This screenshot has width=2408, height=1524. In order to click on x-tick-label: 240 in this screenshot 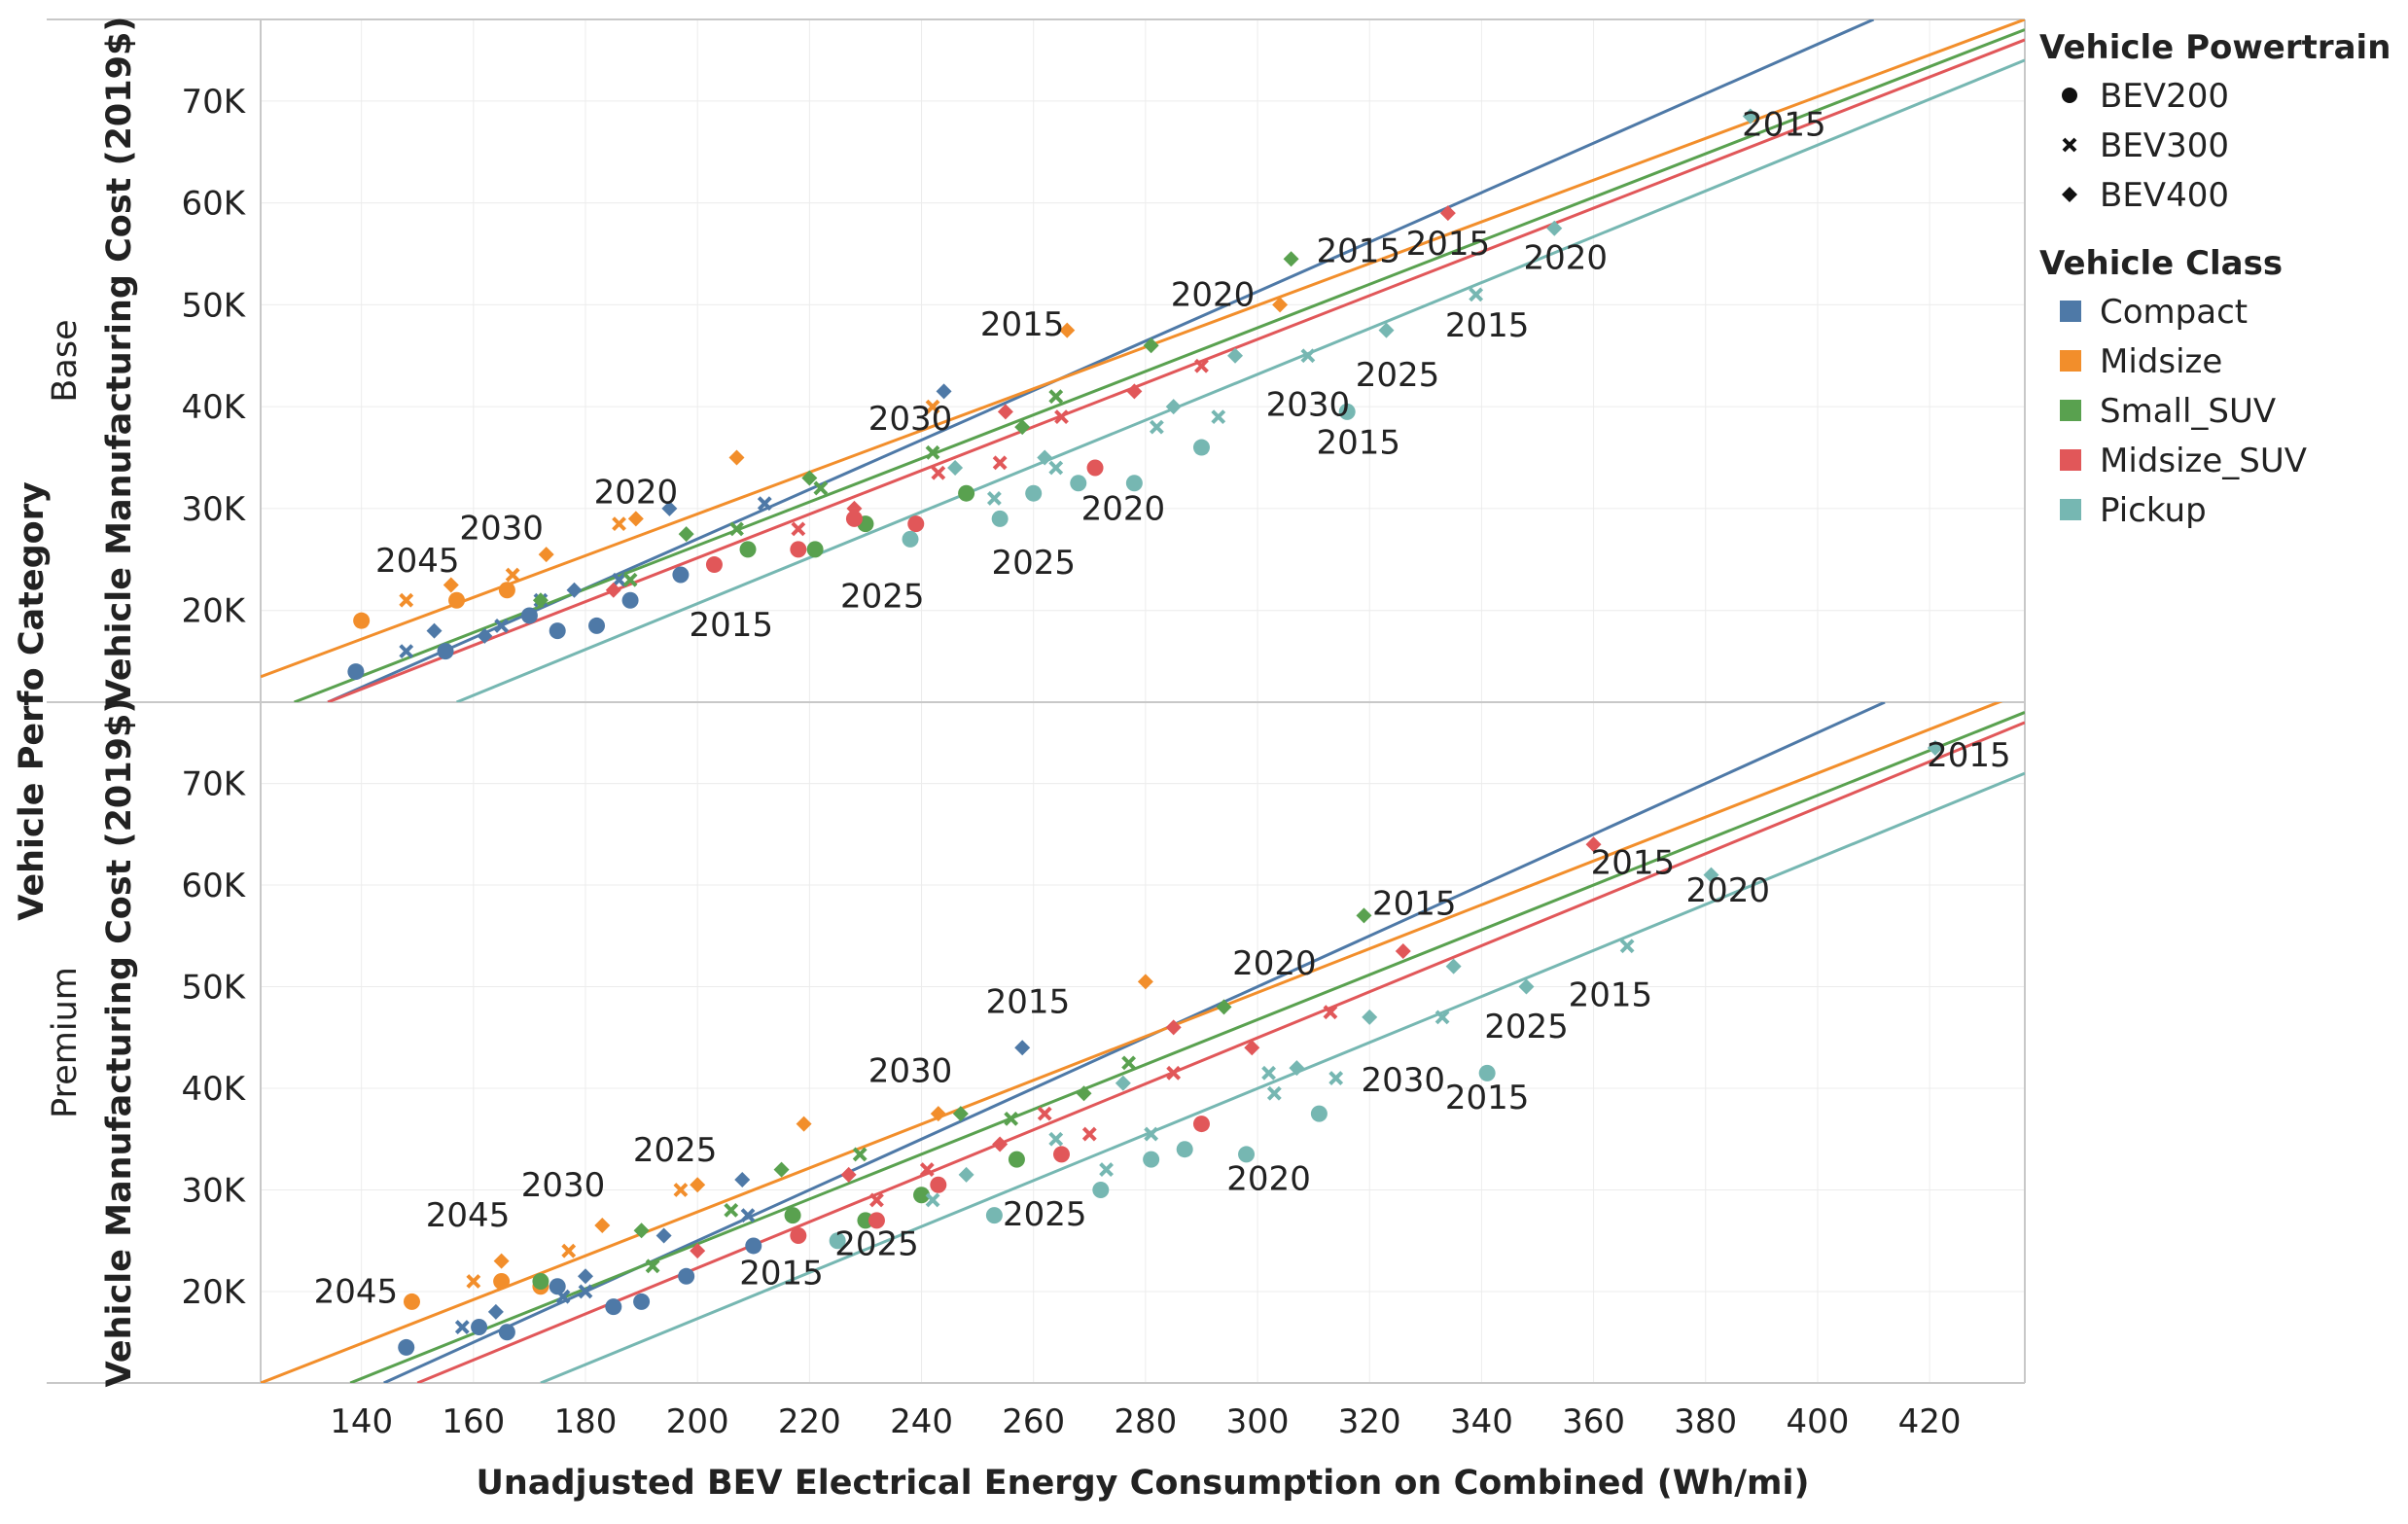, I will do `click(922, 1422)`.